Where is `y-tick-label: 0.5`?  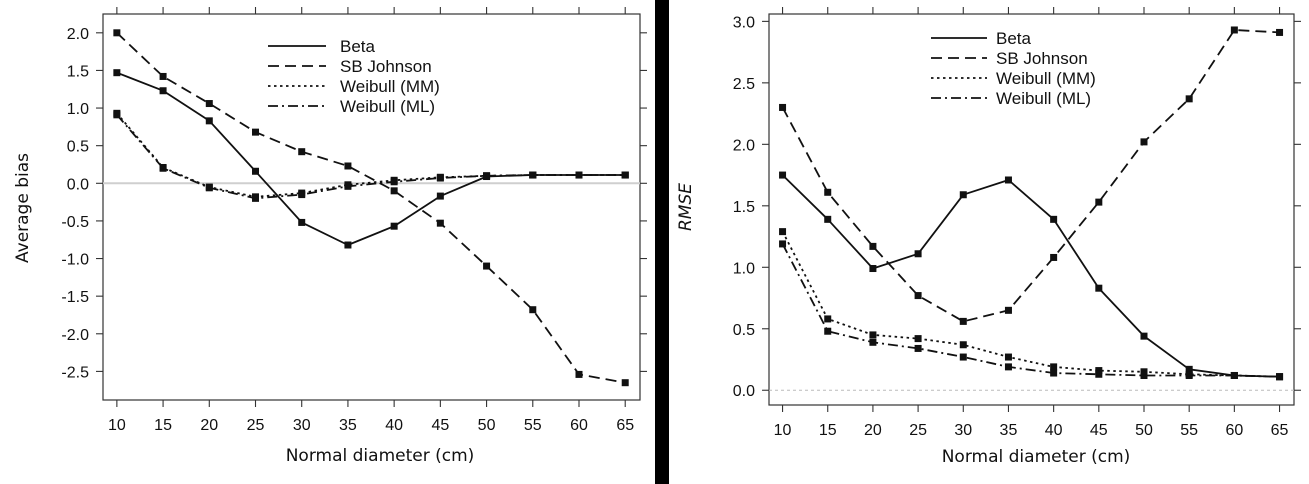 y-tick-label: 0.5 is located at coordinates (744, 330).